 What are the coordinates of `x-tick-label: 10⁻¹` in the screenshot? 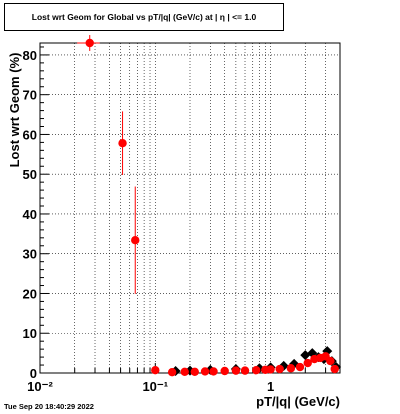 It's located at (155, 386).